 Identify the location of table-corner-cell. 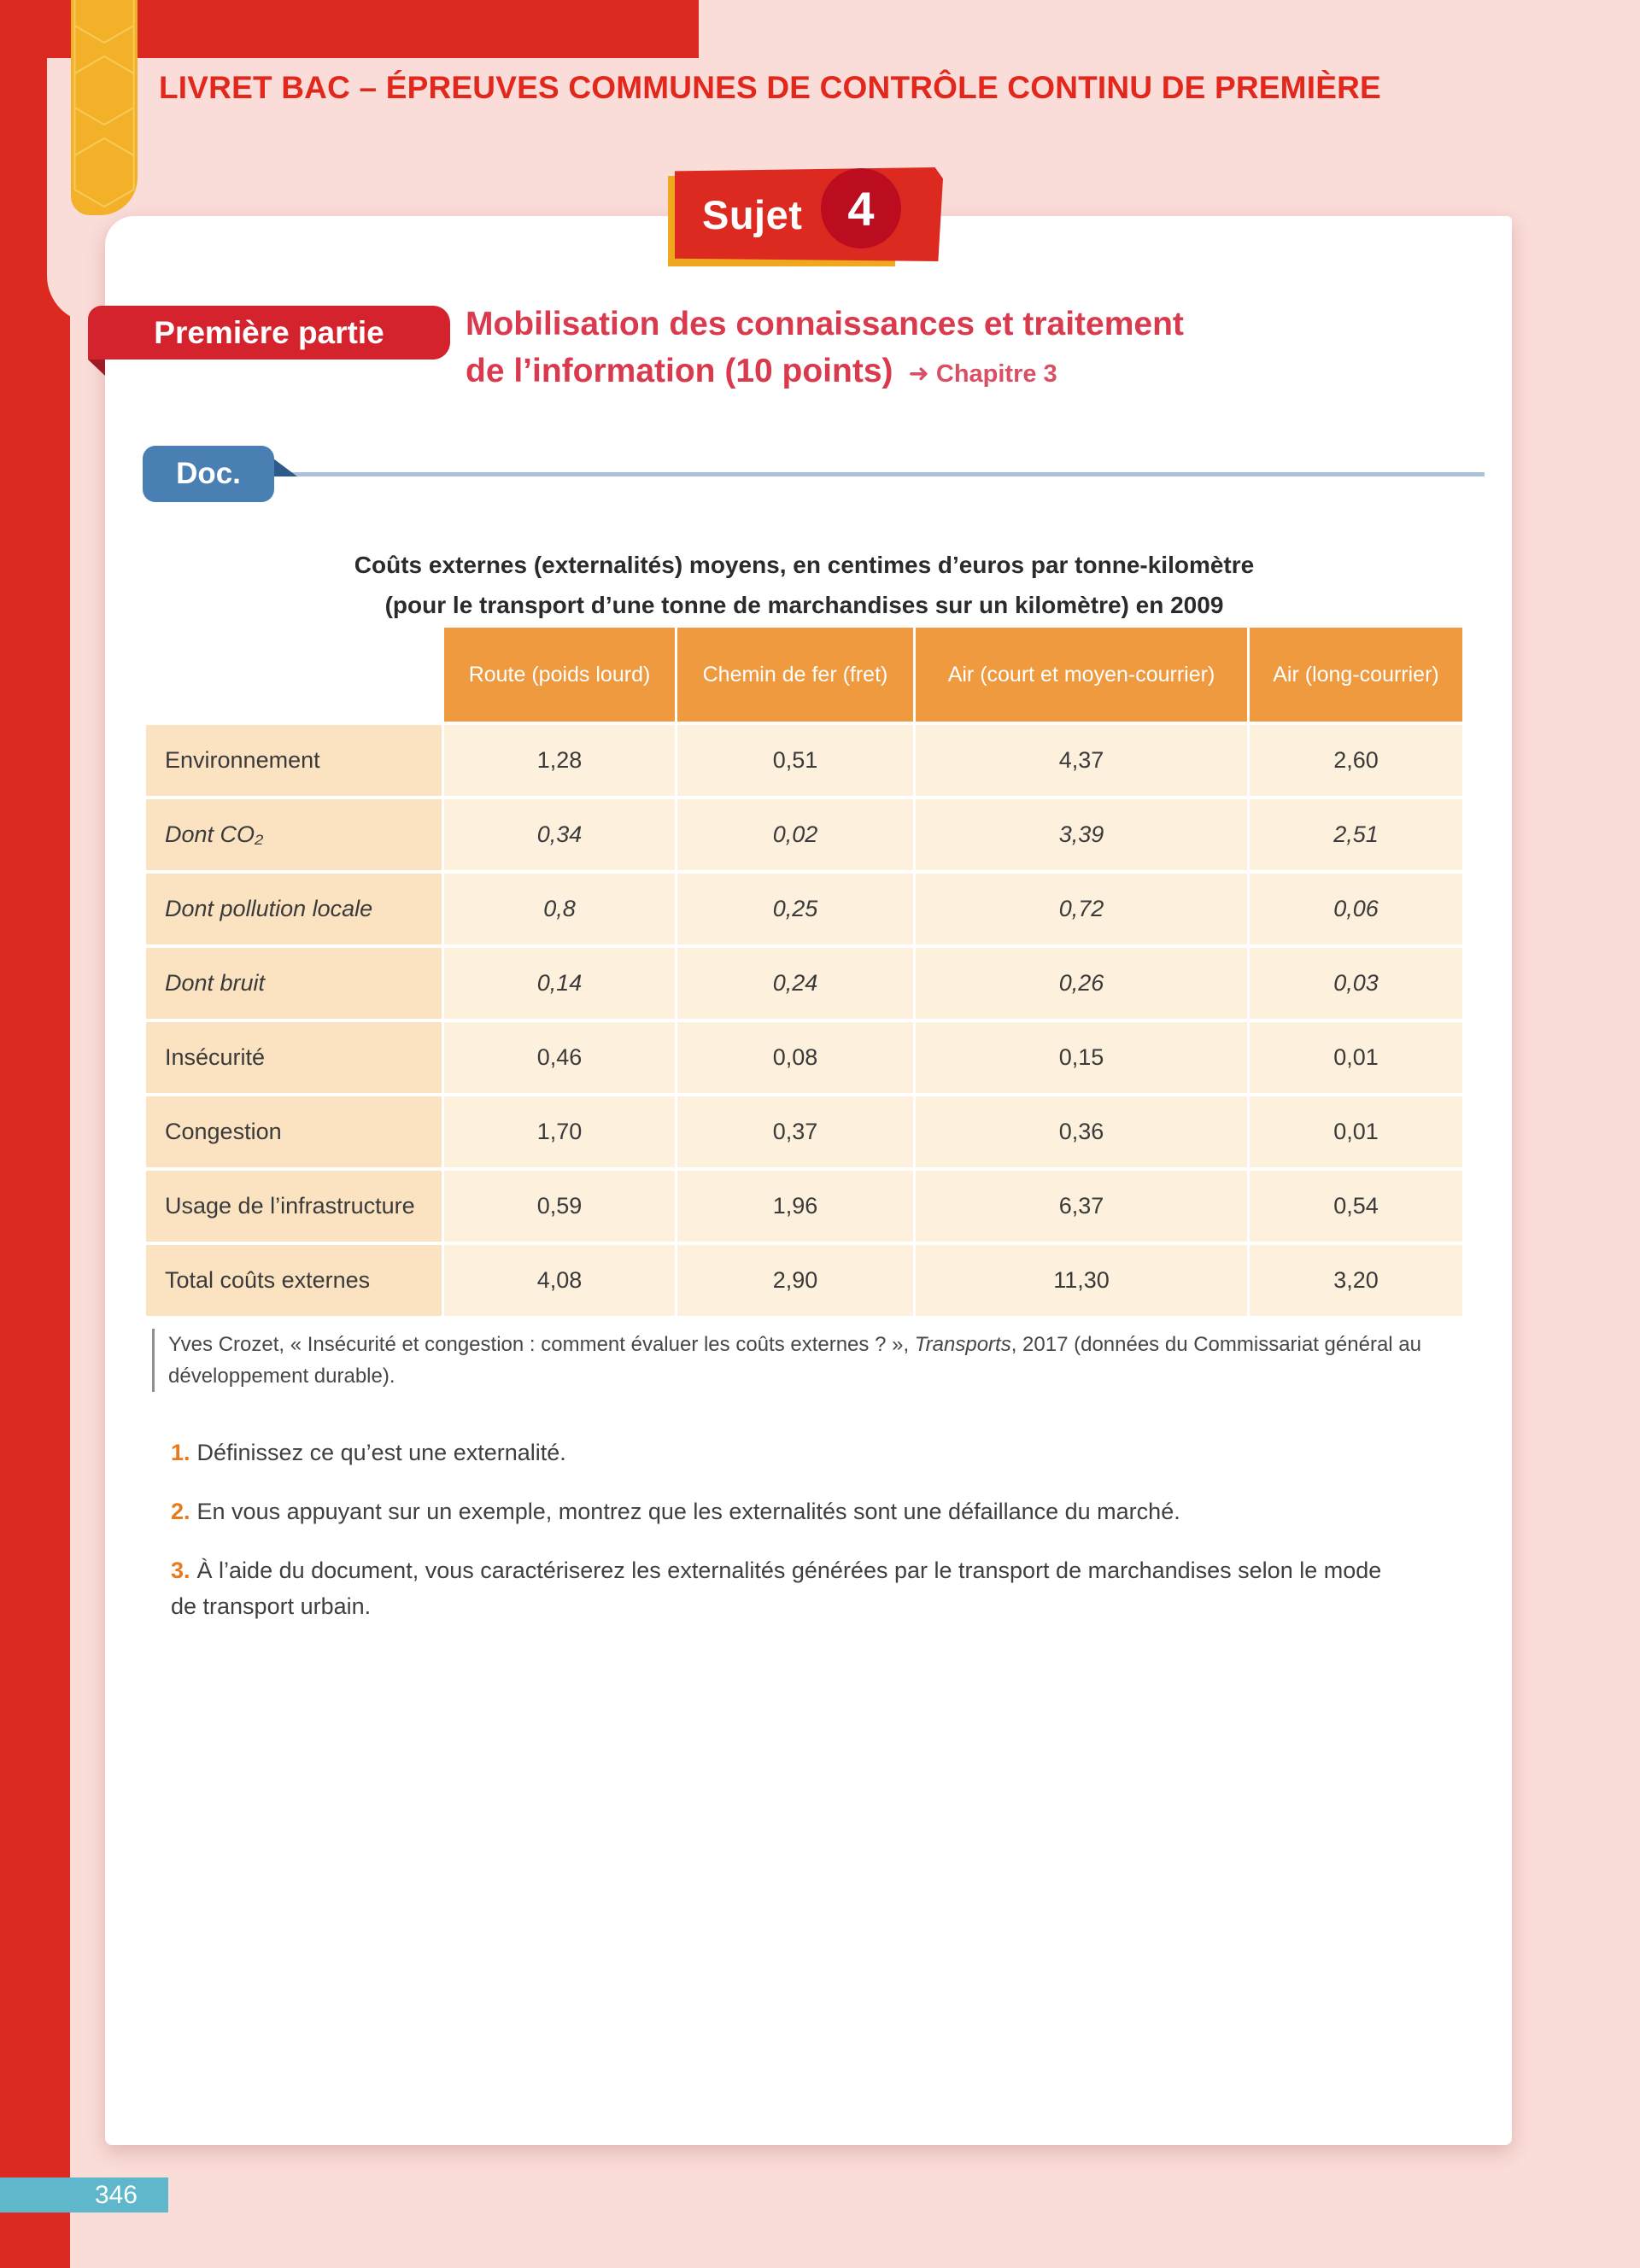
(294, 675).